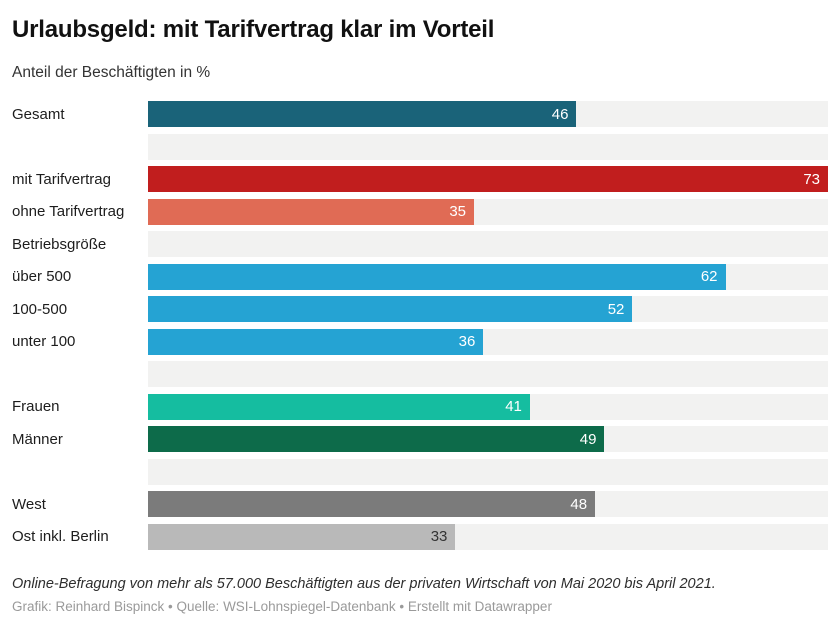 The width and height of the screenshot is (840, 631). What do you see at coordinates (40, 309) in the screenshot?
I see `row-label: 100-500` at bounding box center [40, 309].